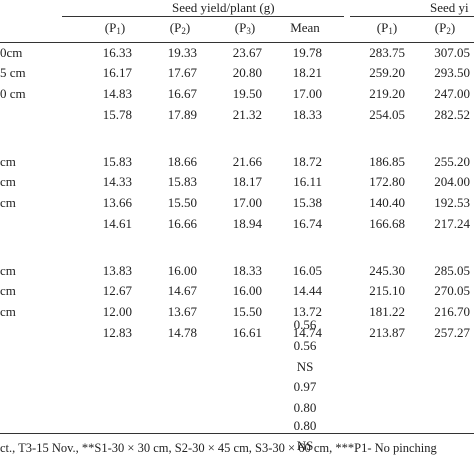  Describe the element at coordinates (115, 28) in the screenshot. I see `col-header-p1: (P1)` at that location.